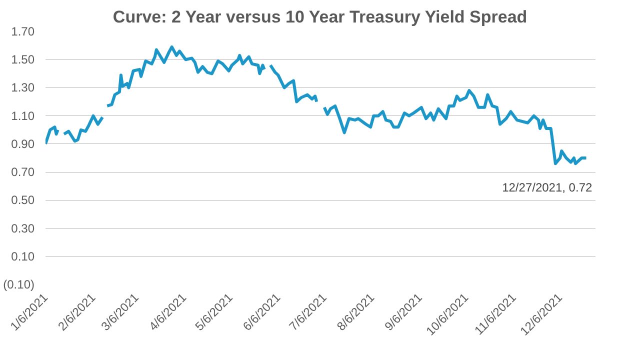 The width and height of the screenshot is (623, 350). Describe the element at coordinates (23, 59) in the screenshot. I see `y-tick-label: 1.50` at that location.